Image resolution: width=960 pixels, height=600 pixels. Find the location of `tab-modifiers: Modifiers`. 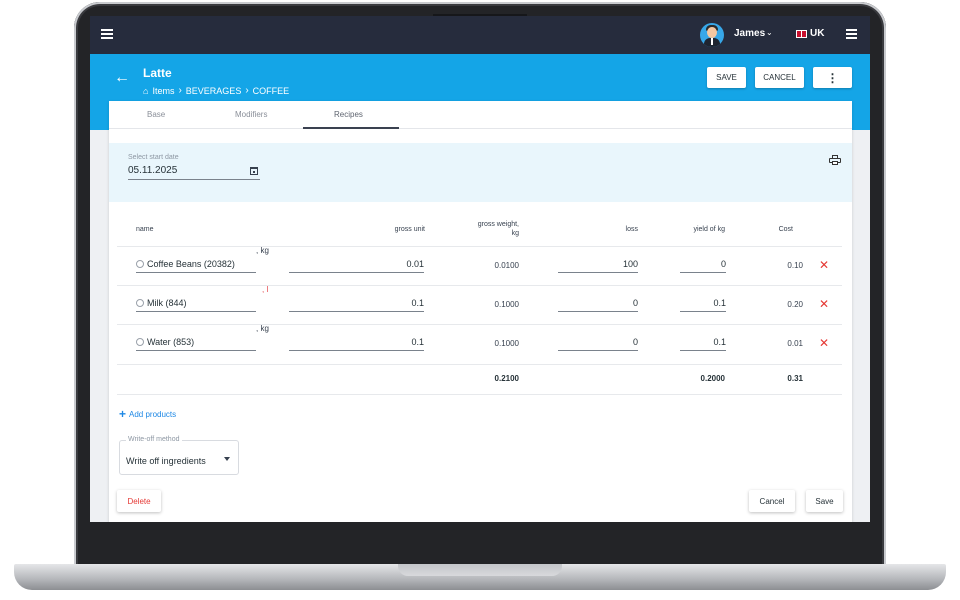

tab-modifiers: Modifiers is located at coordinates (251, 114).